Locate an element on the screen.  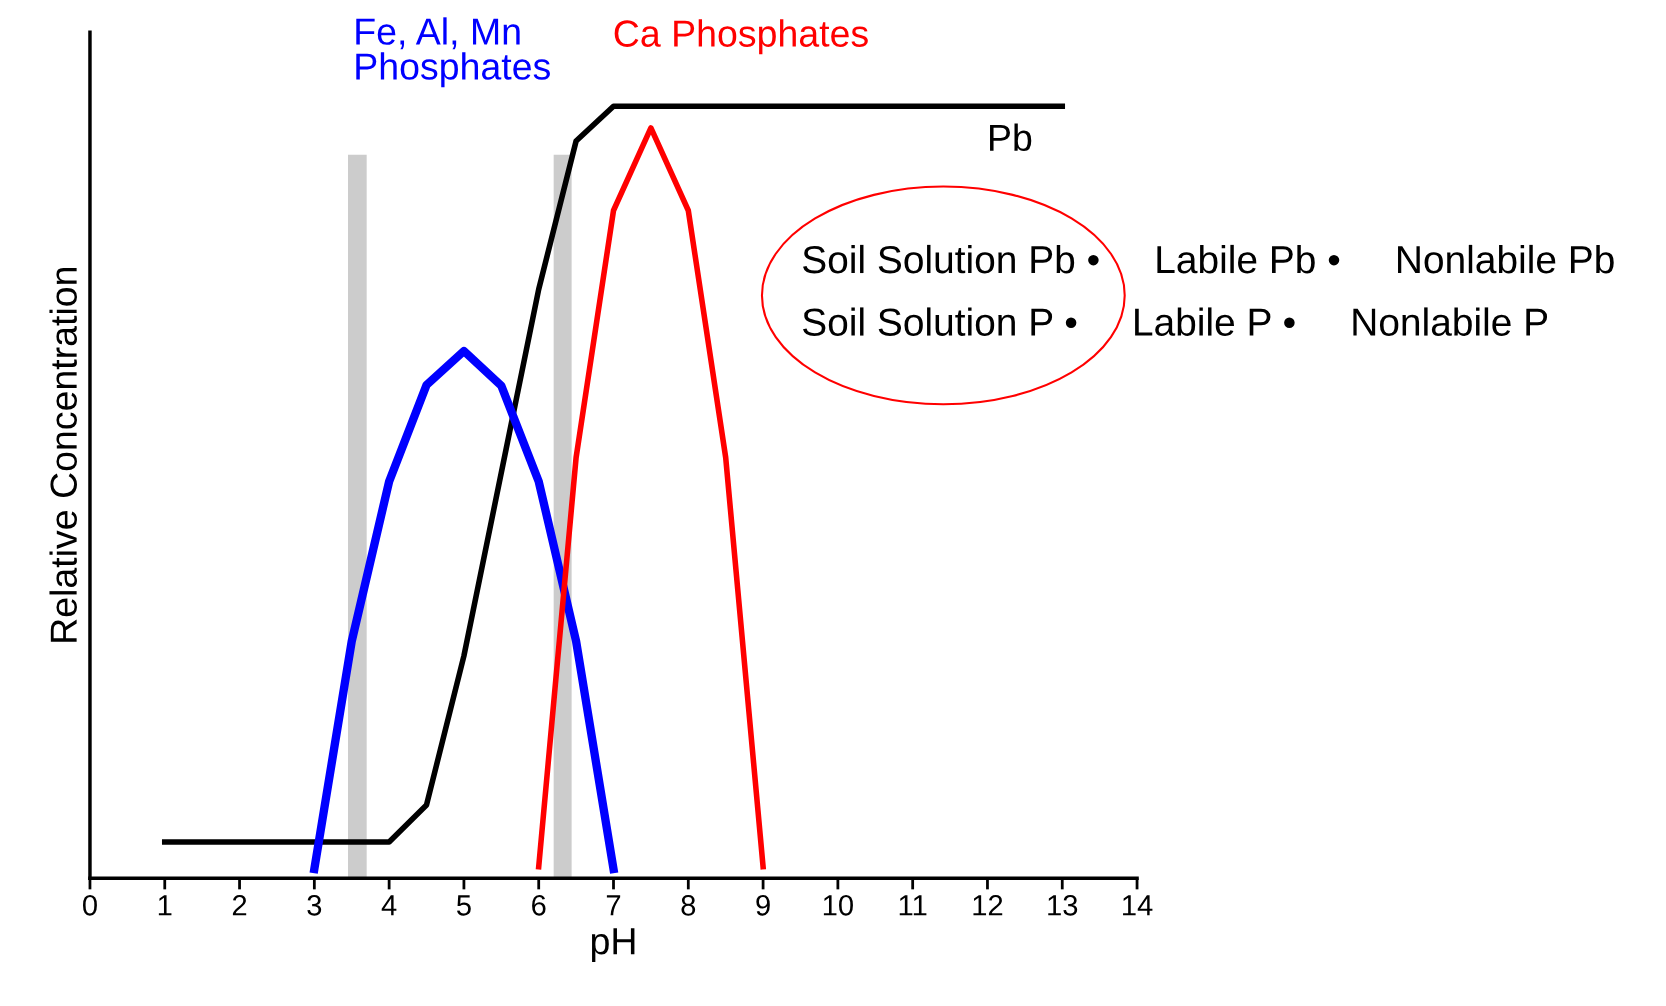
annotation: Soil Solution P • Labile P • Nonlabile P is located at coordinates (1175, 321).